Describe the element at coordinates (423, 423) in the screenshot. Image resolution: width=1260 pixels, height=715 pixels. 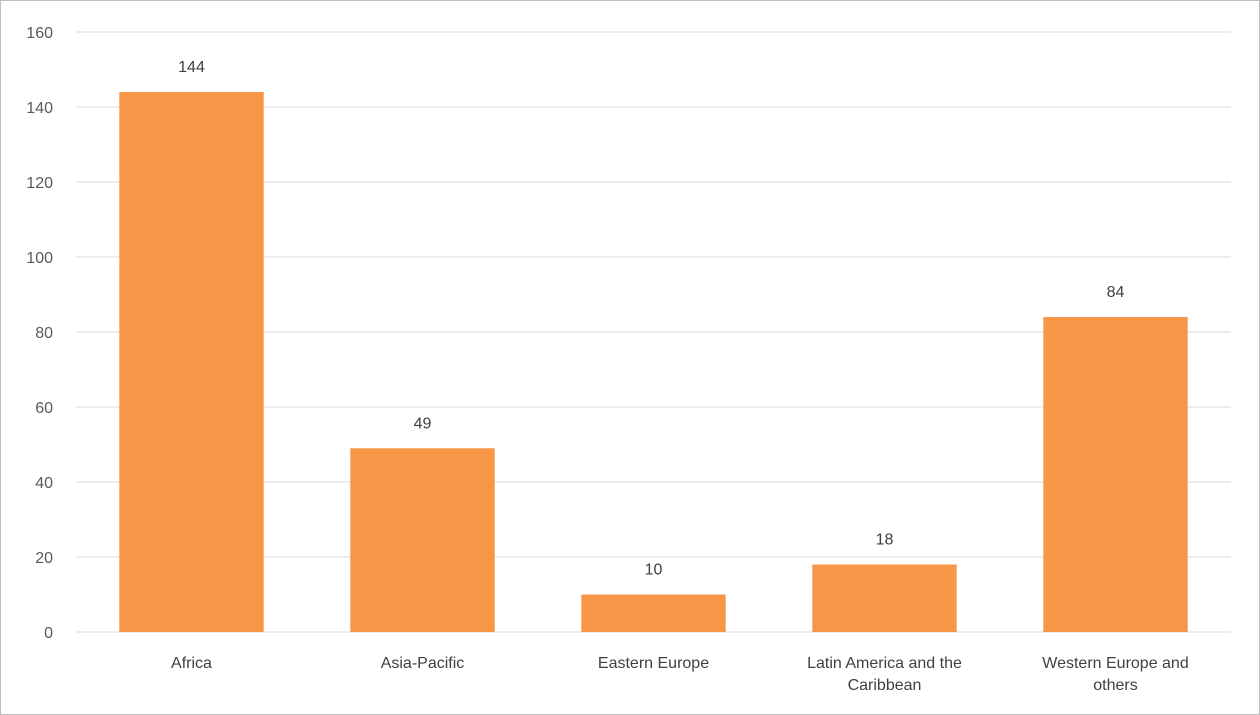
I see `data-label: 49` at that location.